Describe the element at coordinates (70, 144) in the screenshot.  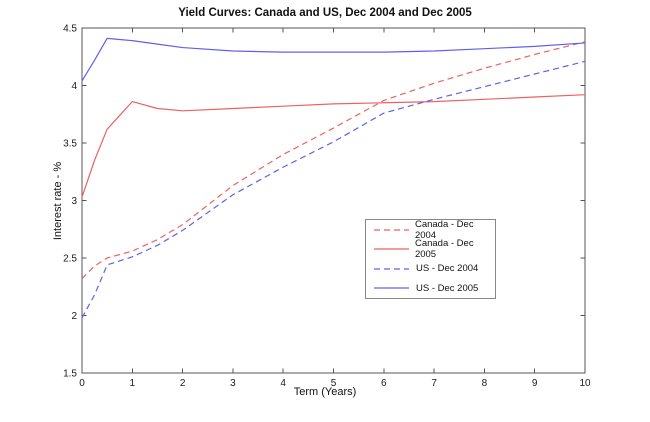
I see `y-tick-label: 3.5` at that location.